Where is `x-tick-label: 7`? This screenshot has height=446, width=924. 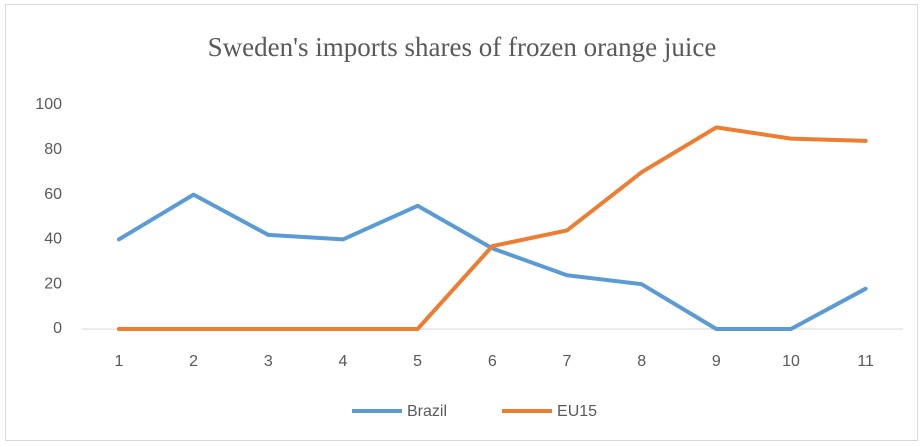 x-tick-label: 7 is located at coordinates (567, 361).